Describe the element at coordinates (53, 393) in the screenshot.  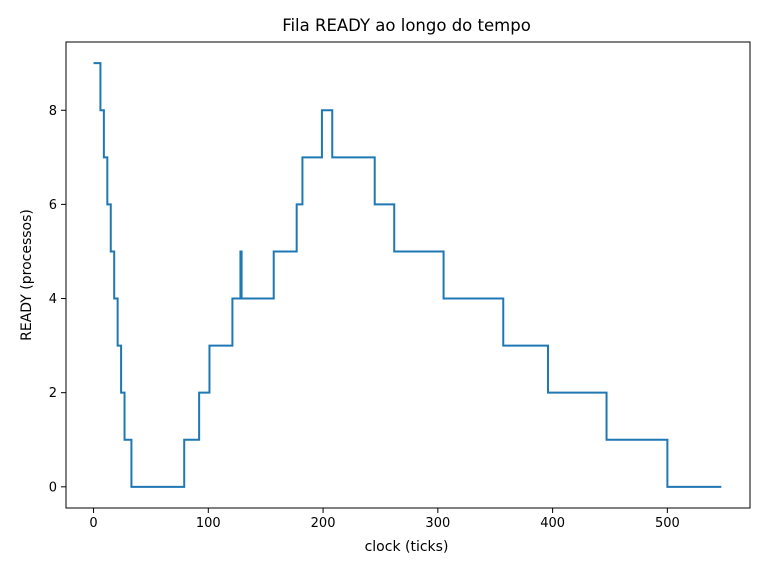
I see `y-tick-label: 2` at that location.